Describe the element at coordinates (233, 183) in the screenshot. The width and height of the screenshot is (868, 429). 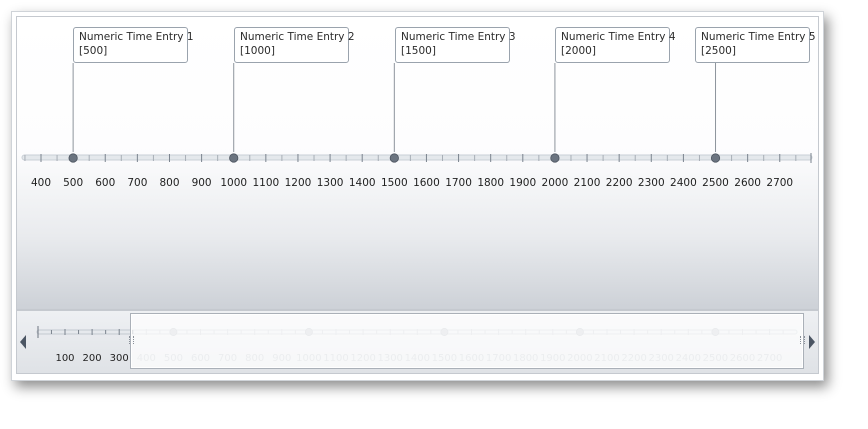
I see `tick-label: 1000` at that location.